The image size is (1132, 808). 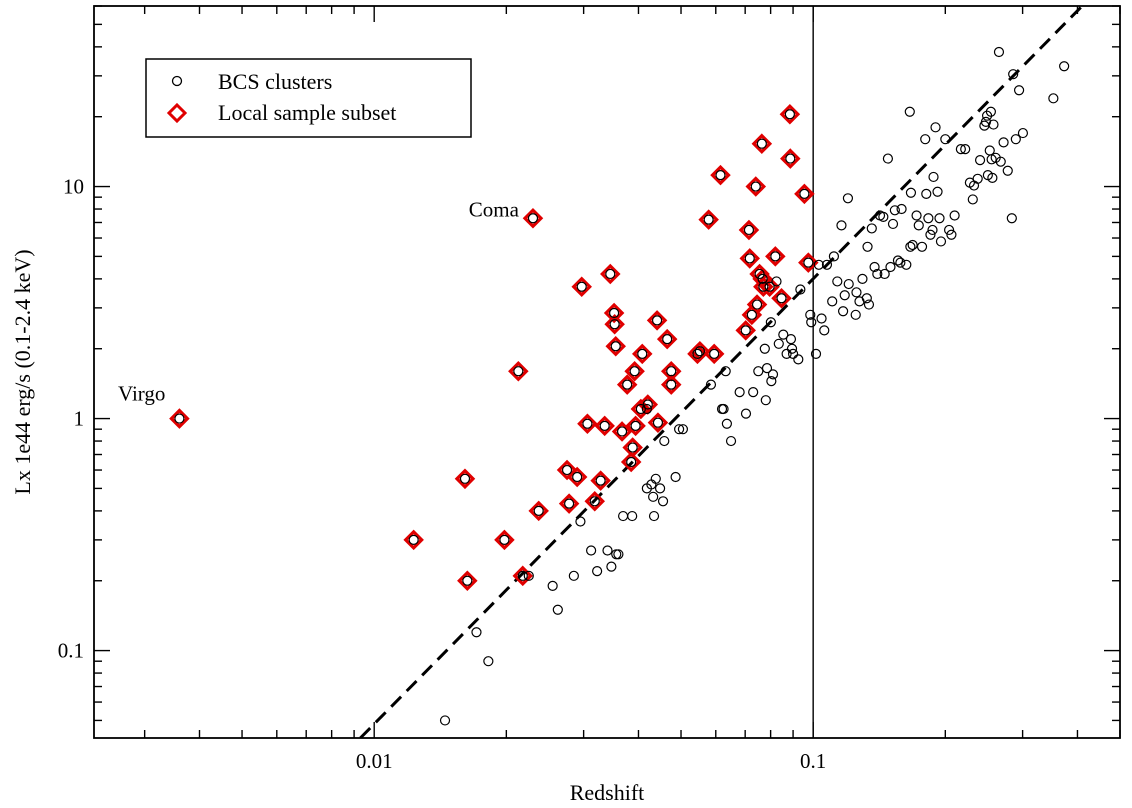 What do you see at coordinates (607, 792) in the screenshot?
I see `x-axis-title: Redshift` at bounding box center [607, 792].